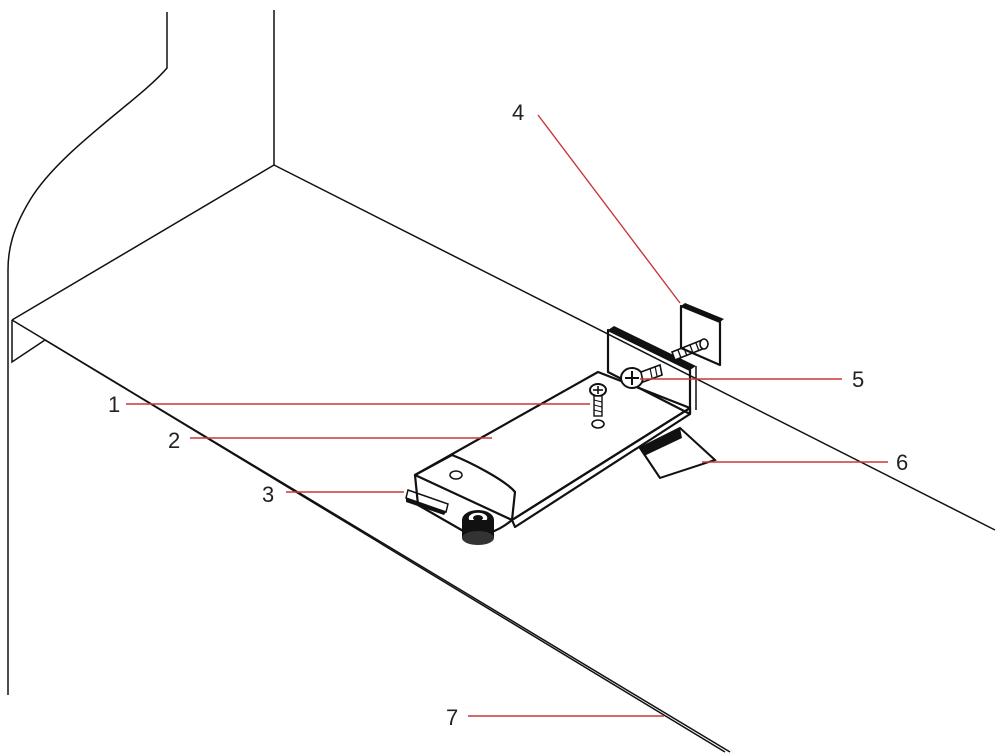  What do you see at coordinates (689, 350) in the screenshot?
I see `wall-bolt` at bounding box center [689, 350].